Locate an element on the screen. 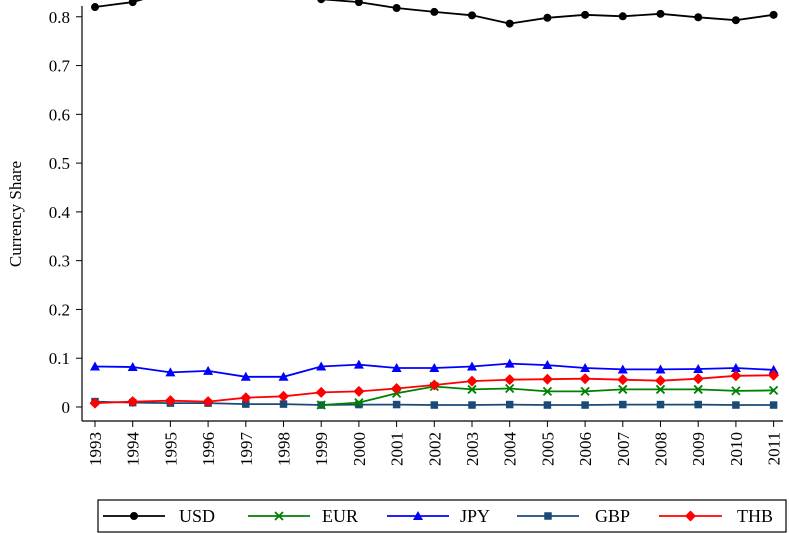  y-tick-labels: 00.10.20.30.40.50.60.70.80.9 is located at coordinates (60, 212).